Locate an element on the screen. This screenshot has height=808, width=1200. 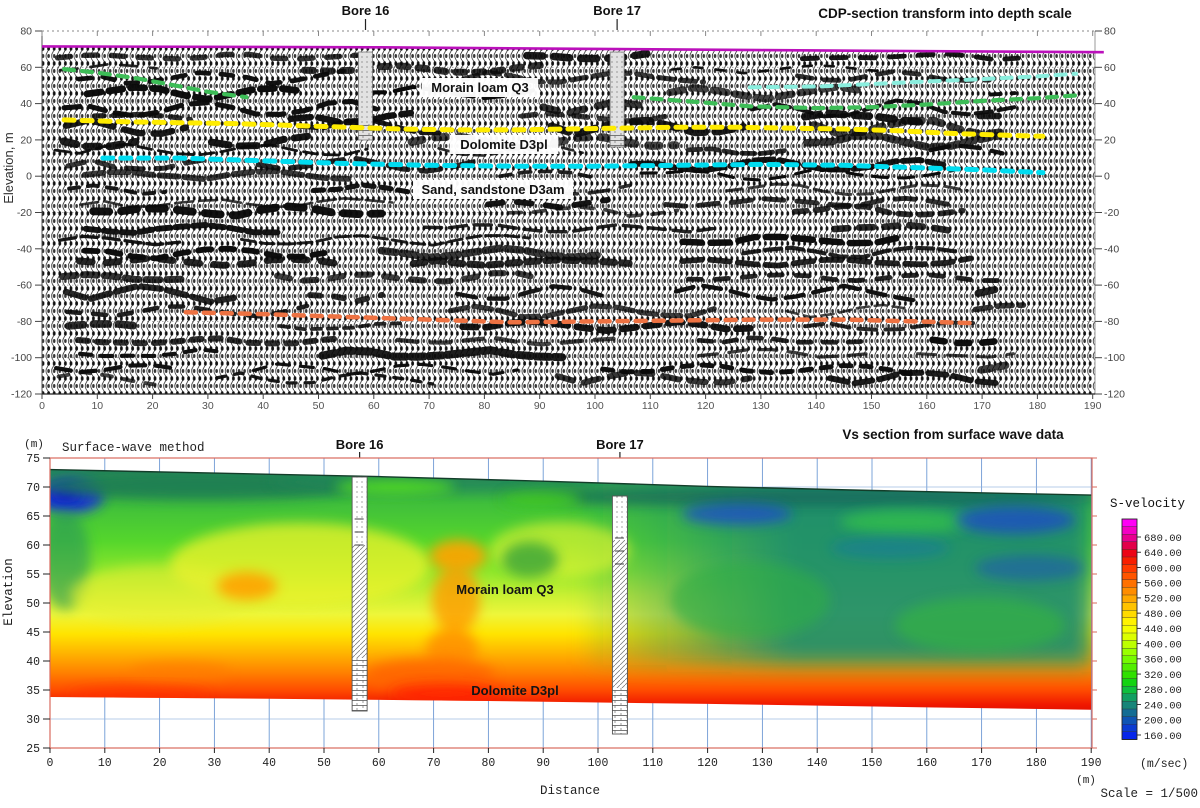
vs-title: Vs section from surface wave data is located at coordinates (953, 434).